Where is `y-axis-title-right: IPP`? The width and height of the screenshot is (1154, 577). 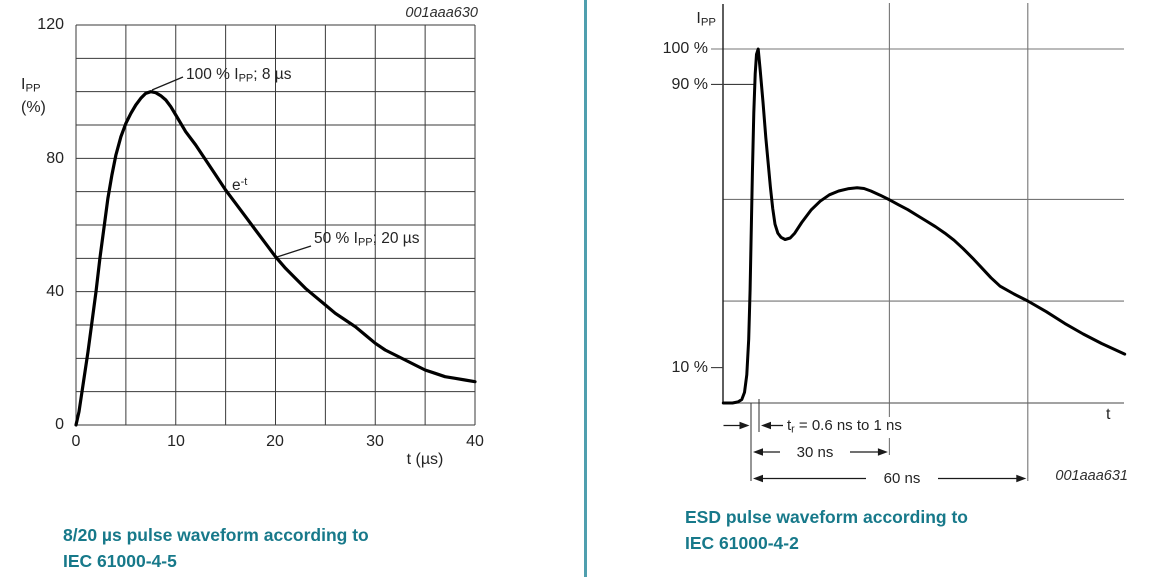 y-axis-title-right: IPP is located at coordinates (706, 19).